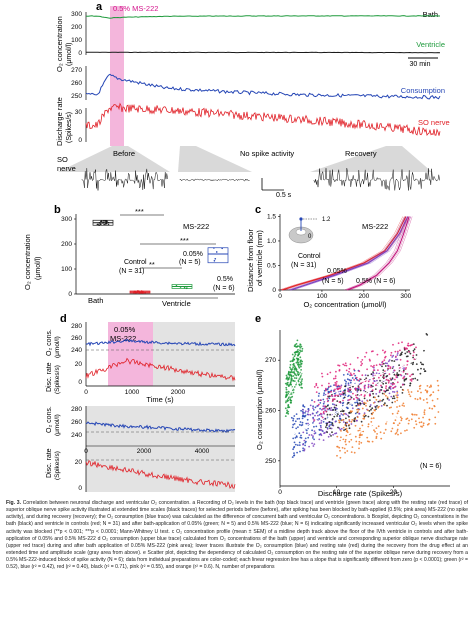 This screenshot has height=629, width=474. Describe the element at coordinates (136, 292) in the screenshot. I see `b-point` at that location.